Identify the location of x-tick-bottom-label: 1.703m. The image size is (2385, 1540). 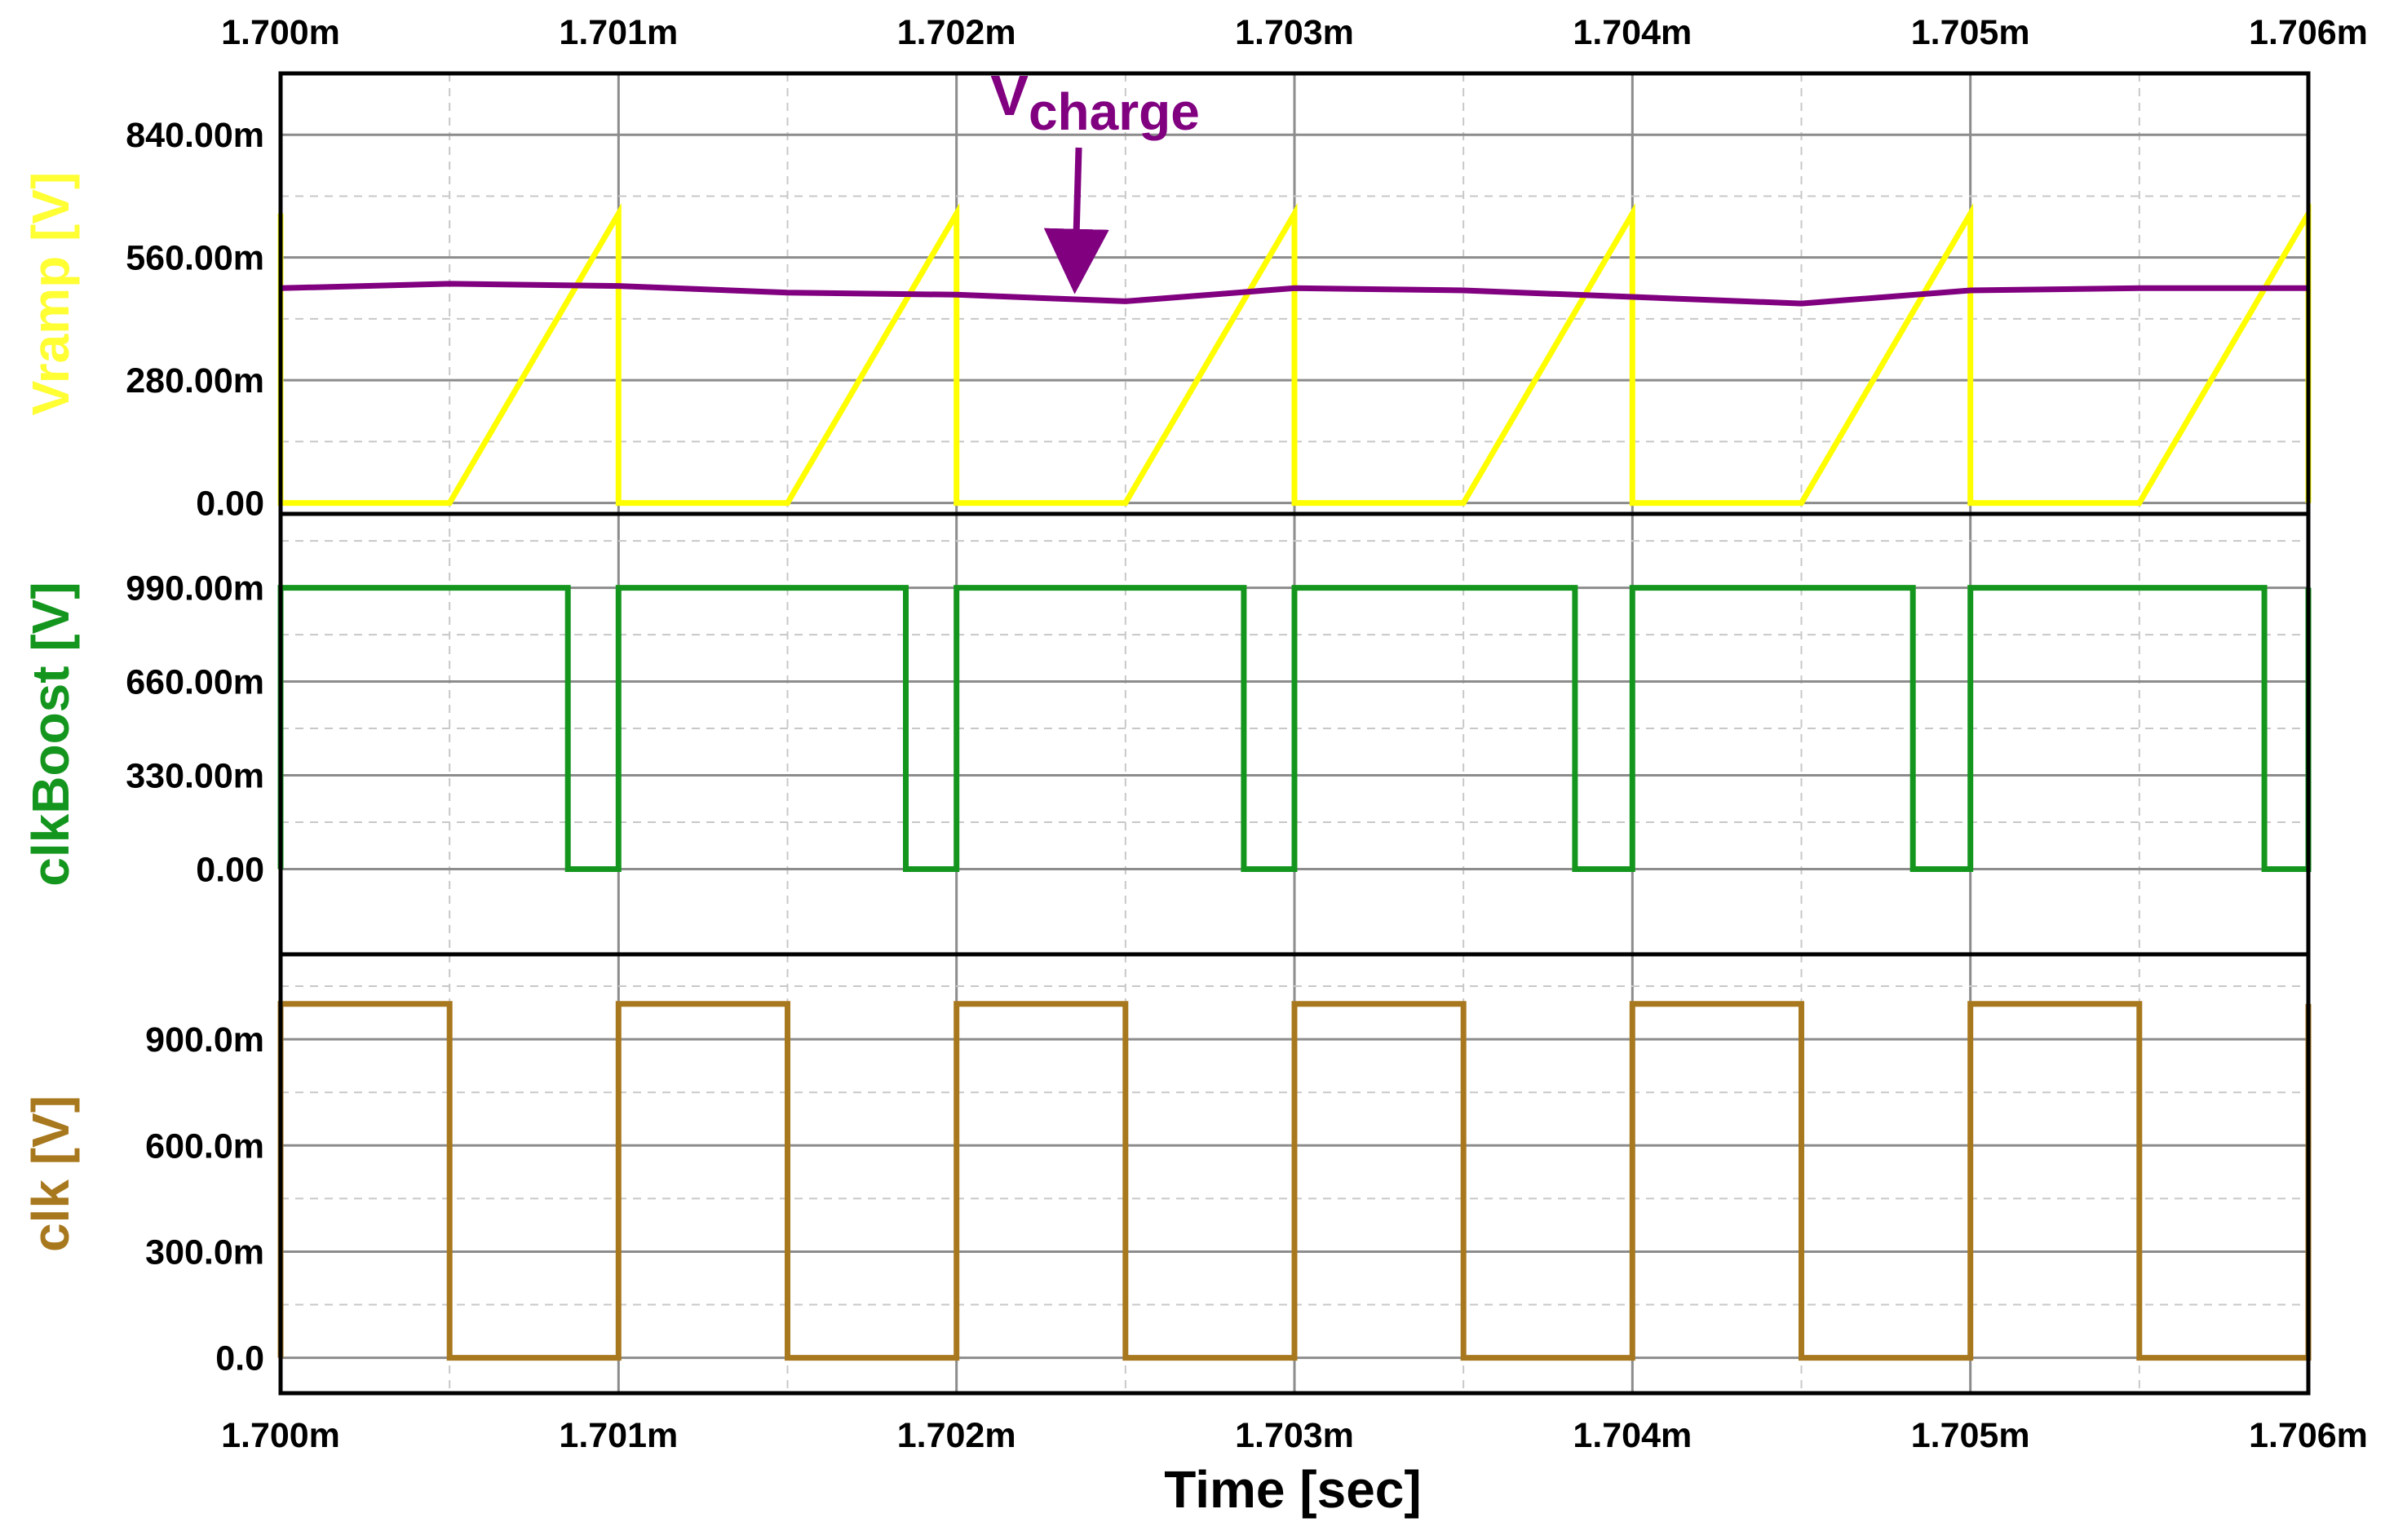
(1294, 1435).